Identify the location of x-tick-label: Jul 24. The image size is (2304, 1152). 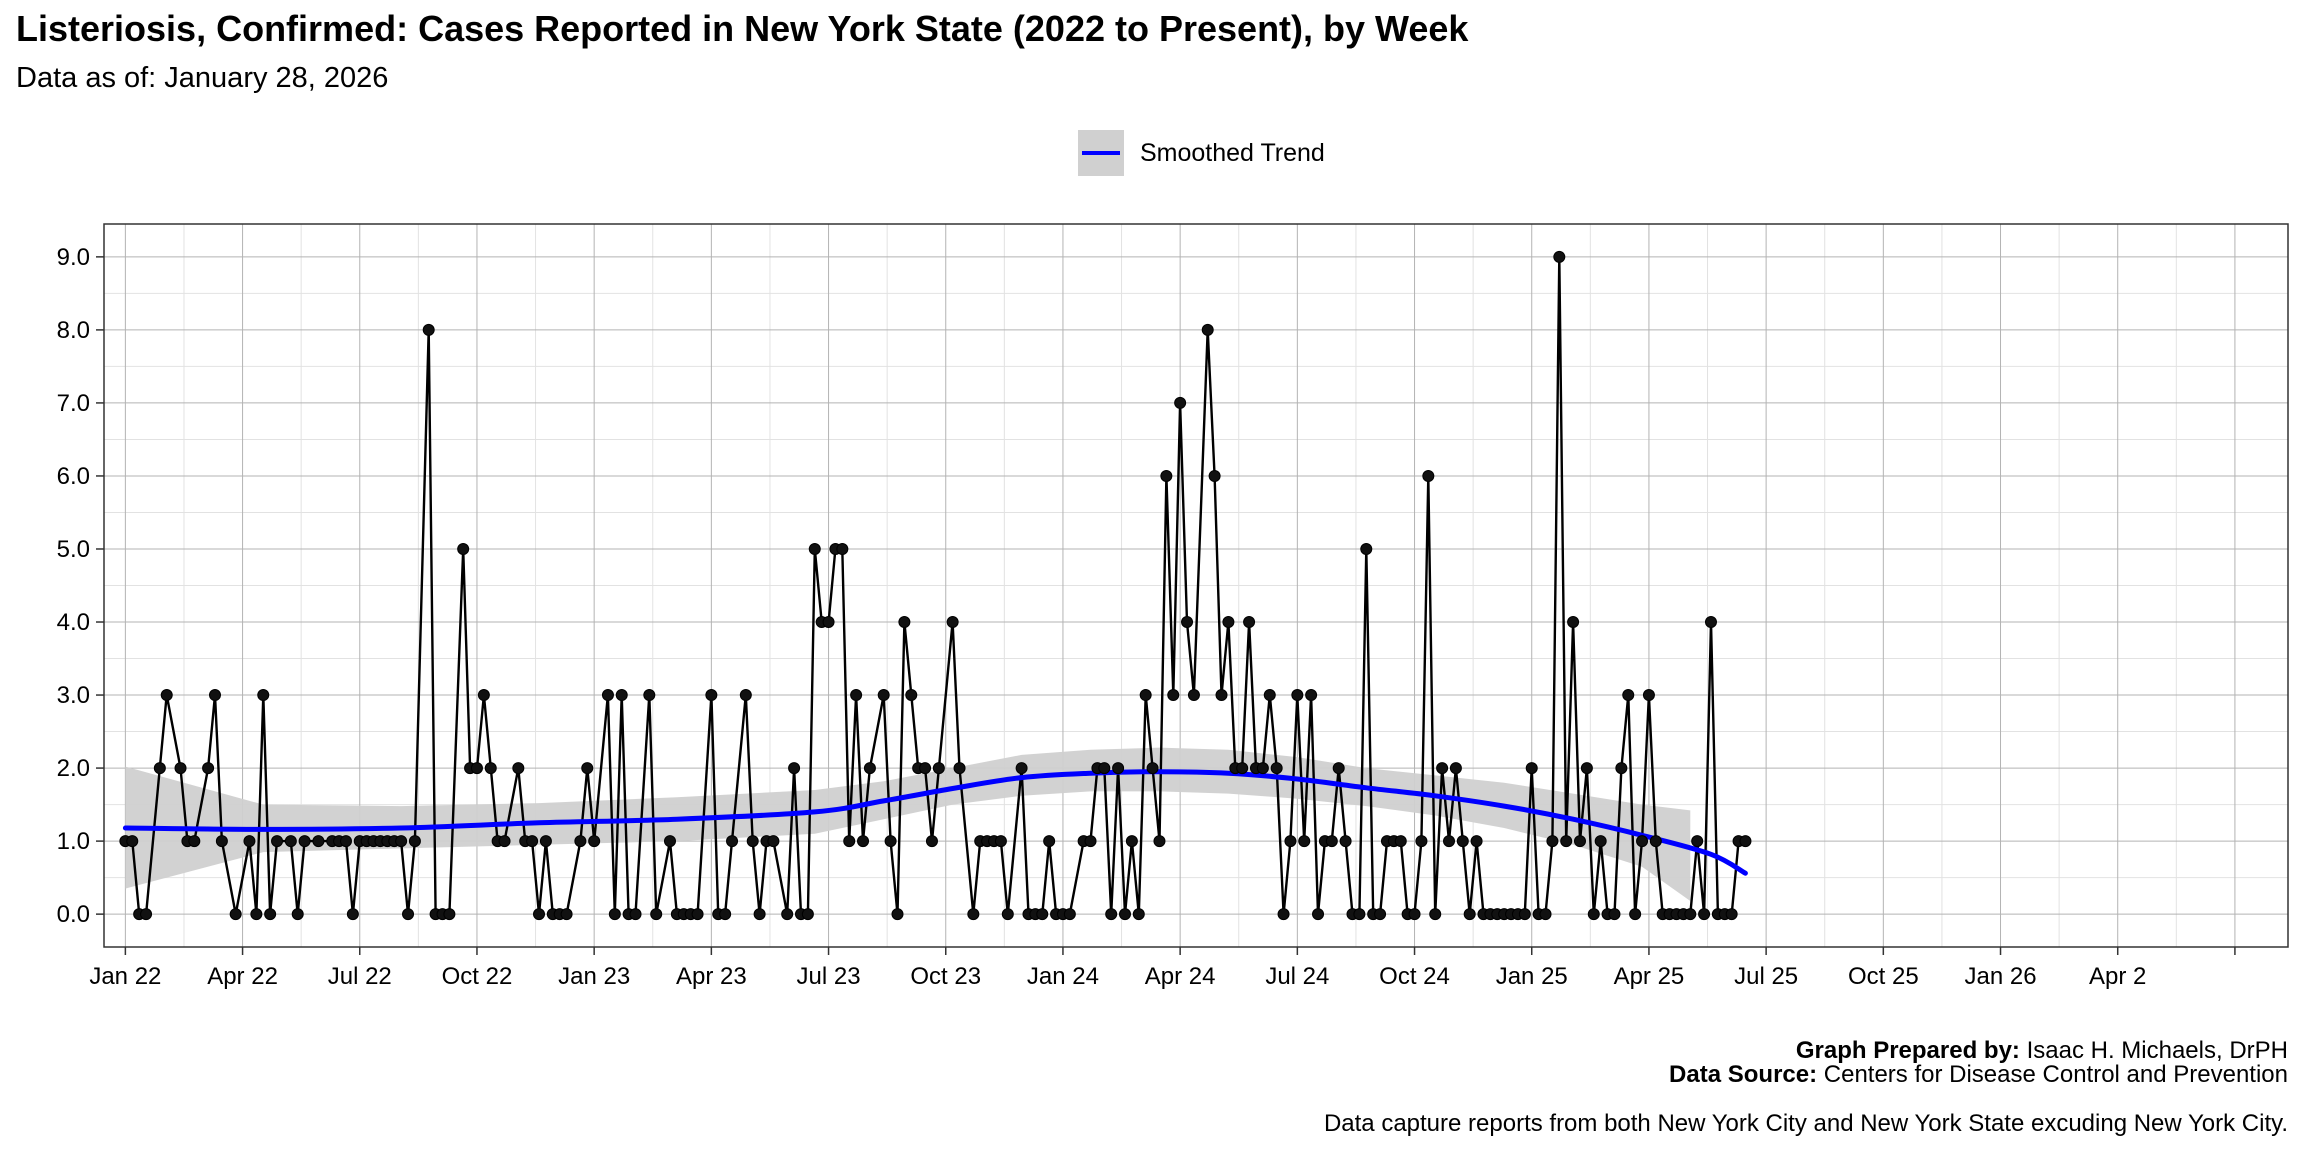
(1297, 976).